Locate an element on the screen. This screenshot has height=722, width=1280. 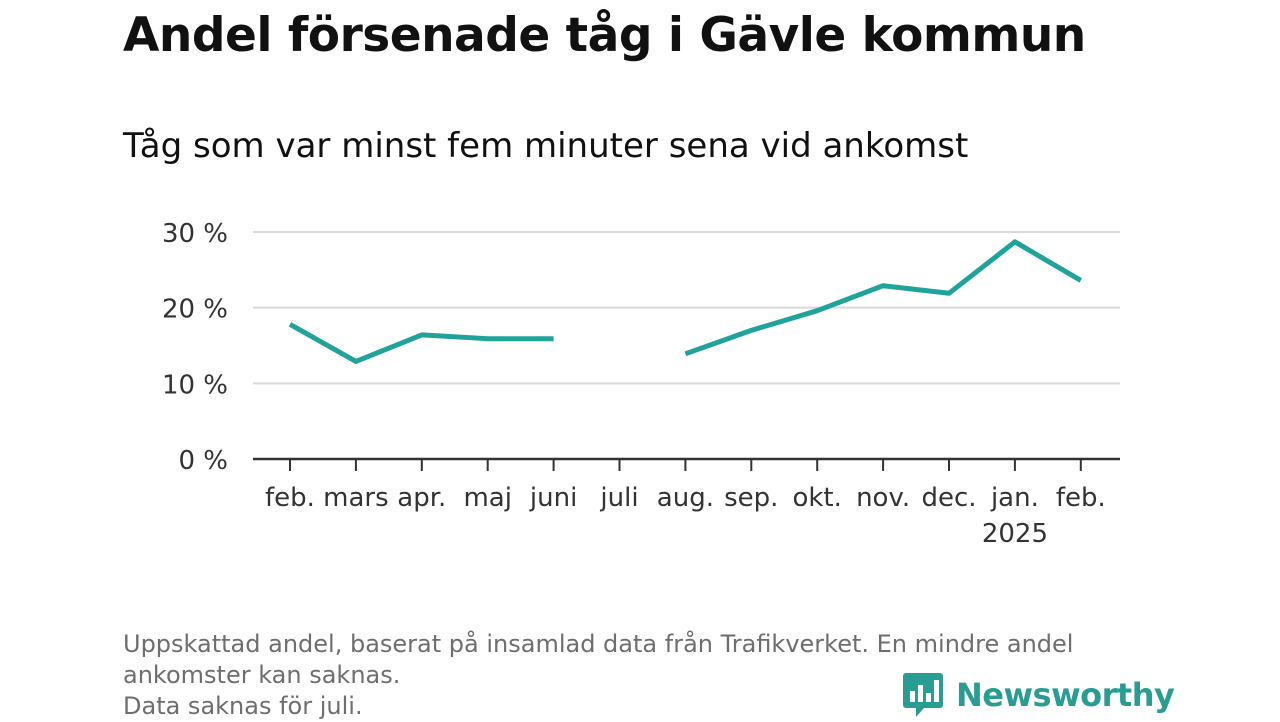
footnote-line: Data saknas för juli. is located at coordinates (243, 706).